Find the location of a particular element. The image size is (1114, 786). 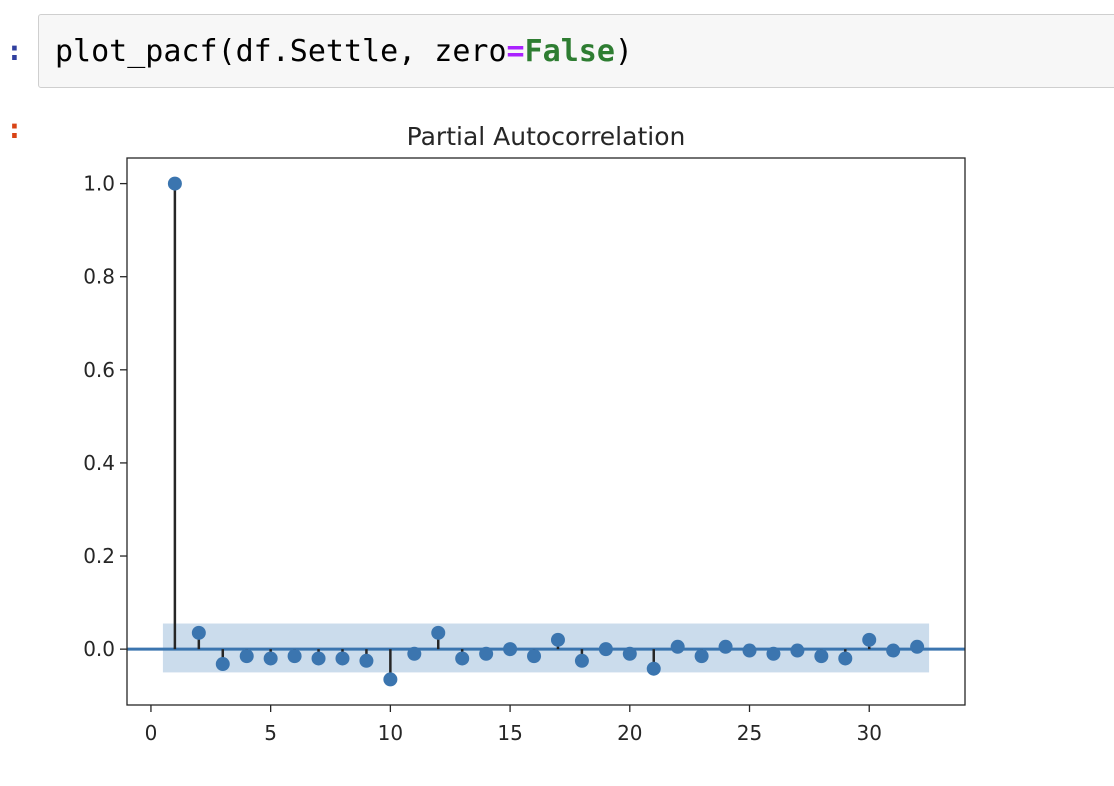

x-tick-label: 25 is located at coordinates (749, 733).